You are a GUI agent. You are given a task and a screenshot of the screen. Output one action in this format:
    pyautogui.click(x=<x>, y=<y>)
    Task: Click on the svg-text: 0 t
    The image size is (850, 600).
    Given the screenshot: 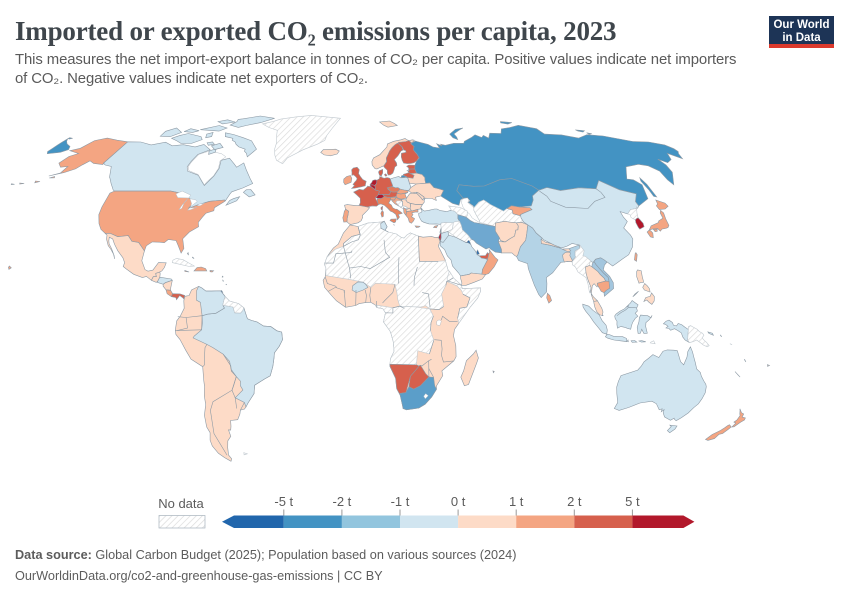 What is the action you would take?
    pyautogui.click(x=458, y=501)
    